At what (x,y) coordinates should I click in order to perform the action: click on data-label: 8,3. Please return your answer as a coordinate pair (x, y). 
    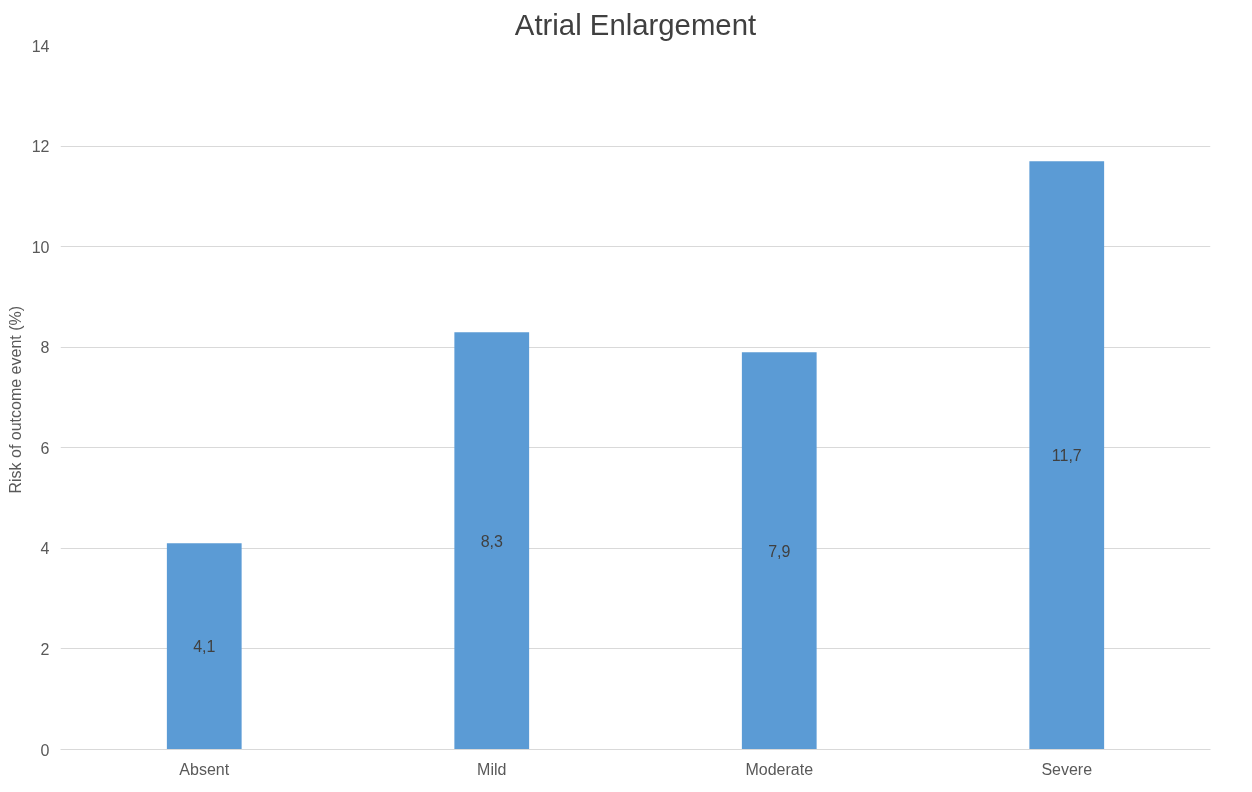
    Looking at the image, I should click on (491, 541).